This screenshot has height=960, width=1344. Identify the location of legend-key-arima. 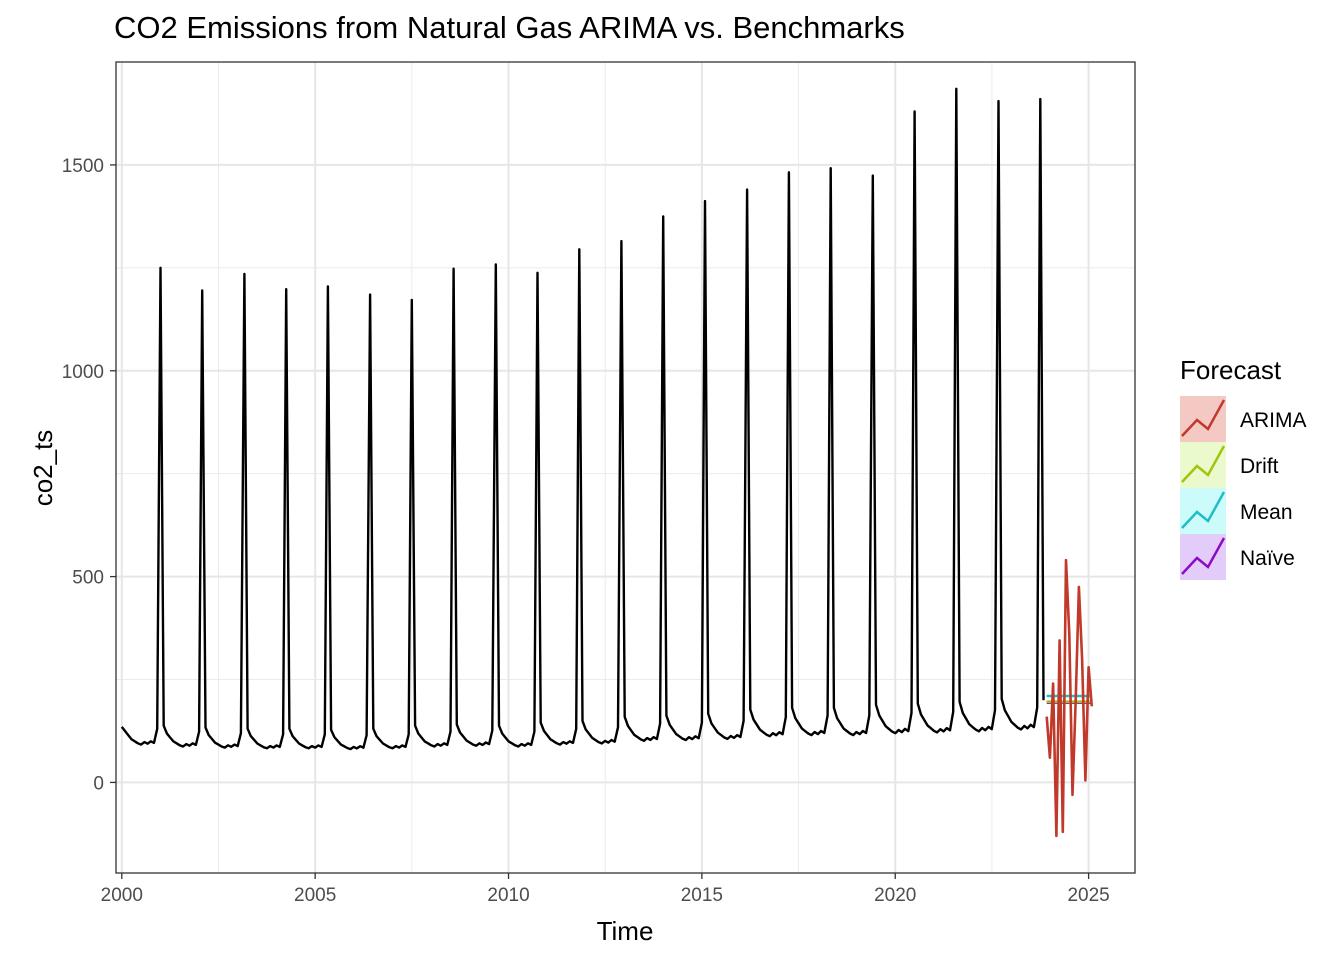
(1203, 419).